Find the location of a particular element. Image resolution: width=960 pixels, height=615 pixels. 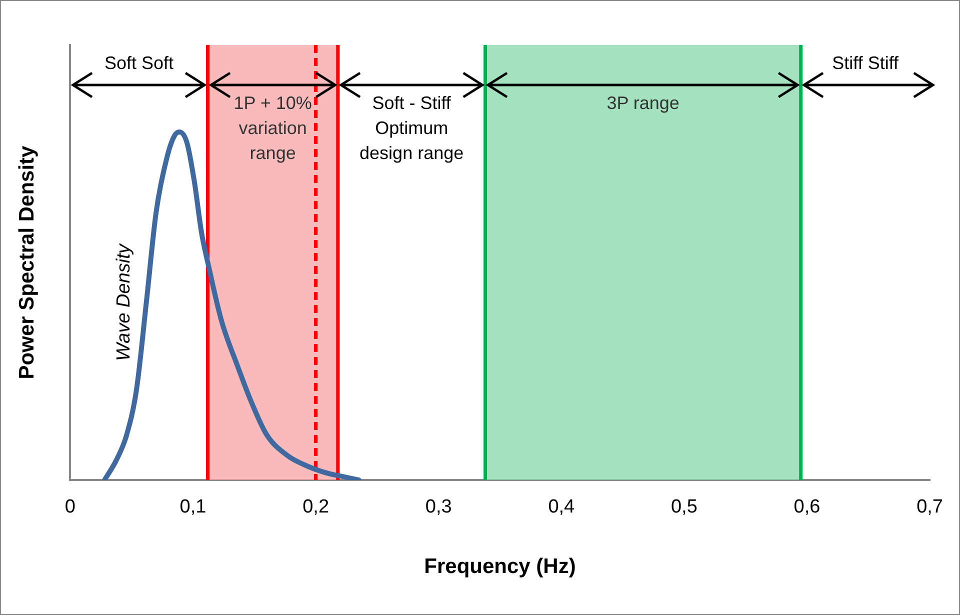

x-tick-label: 0,6 is located at coordinates (807, 507).